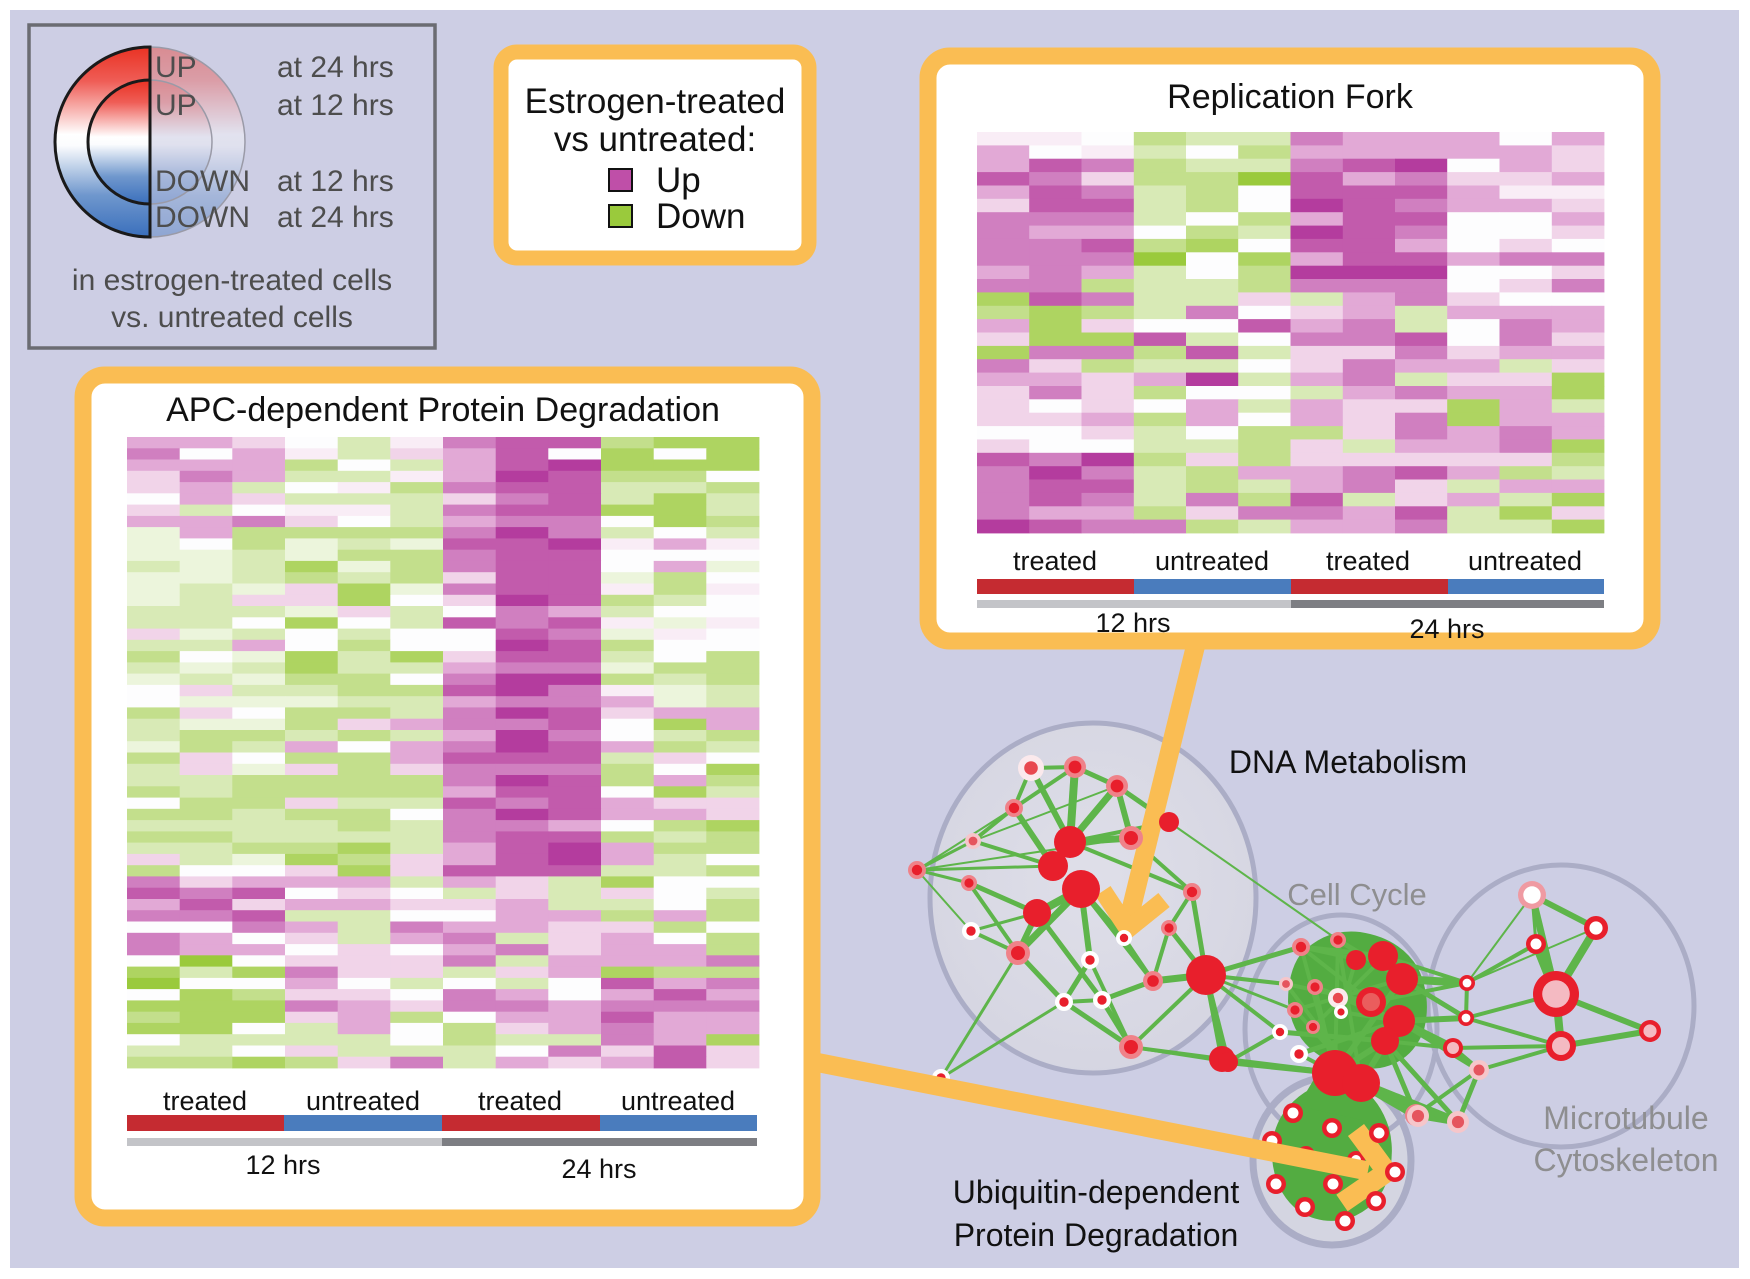 The width and height of the screenshot is (1750, 1279). I want to click on svg-text: Up, so click(678, 180).